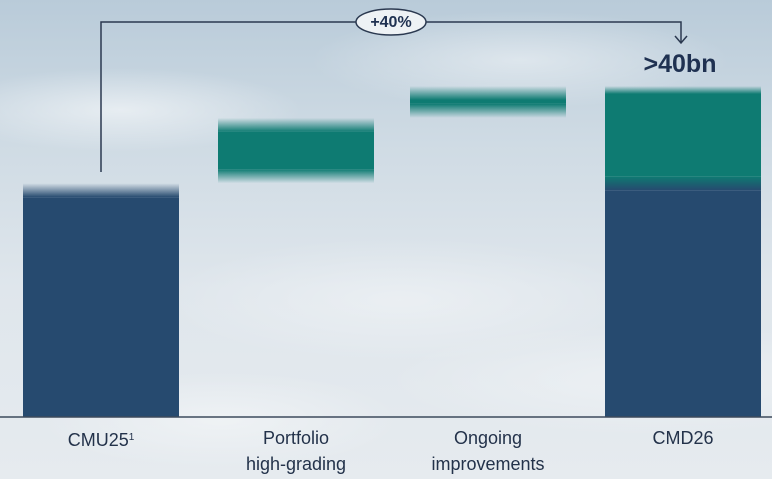 This screenshot has height=479, width=772. What do you see at coordinates (488, 464) in the screenshot?
I see `category-label-line: improvements` at bounding box center [488, 464].